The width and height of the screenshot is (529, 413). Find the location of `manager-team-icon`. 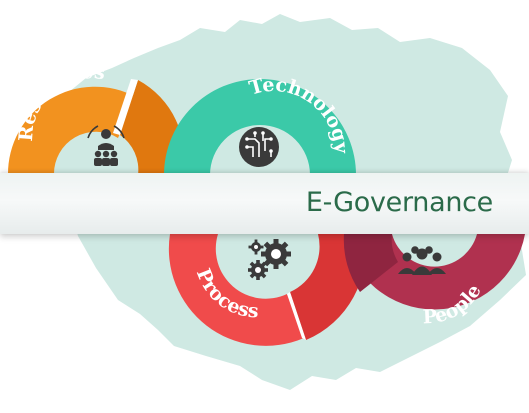

manager-team-icon is located at coordinates (106, 145).